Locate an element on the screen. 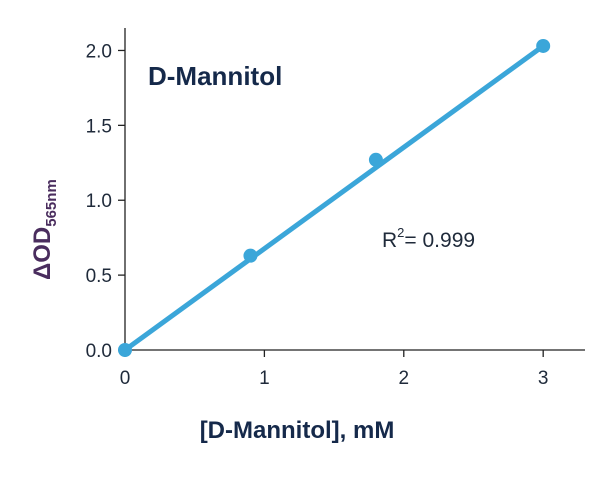 The height and width of the screenshot is (480, 600). x-axis-label: [D-Mannitol], mM is located at coordinates (297, 430).